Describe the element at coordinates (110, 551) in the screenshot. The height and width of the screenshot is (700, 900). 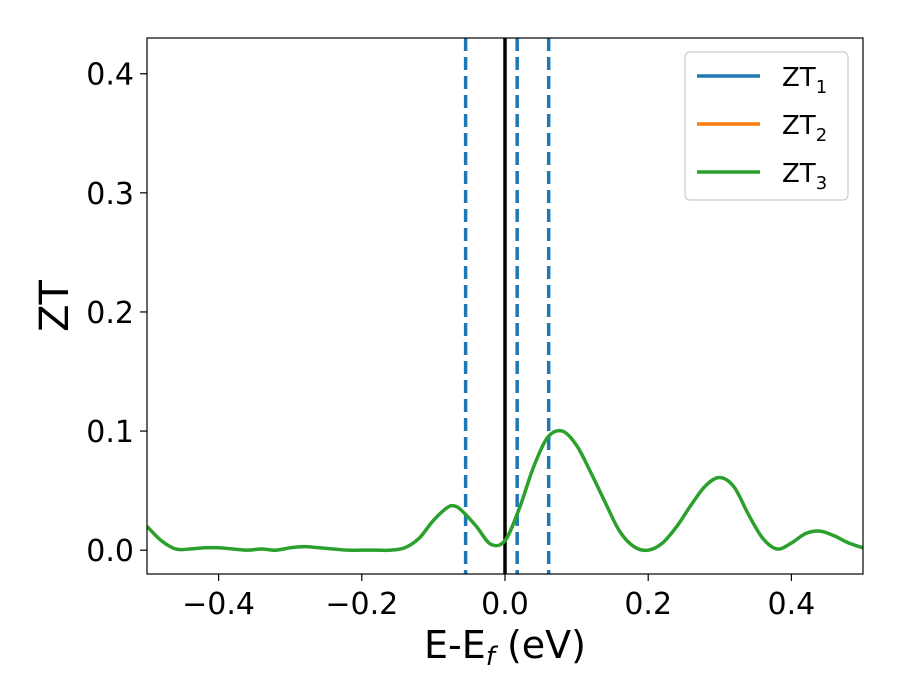
I see `y-tick-label: 0.0` at that location.